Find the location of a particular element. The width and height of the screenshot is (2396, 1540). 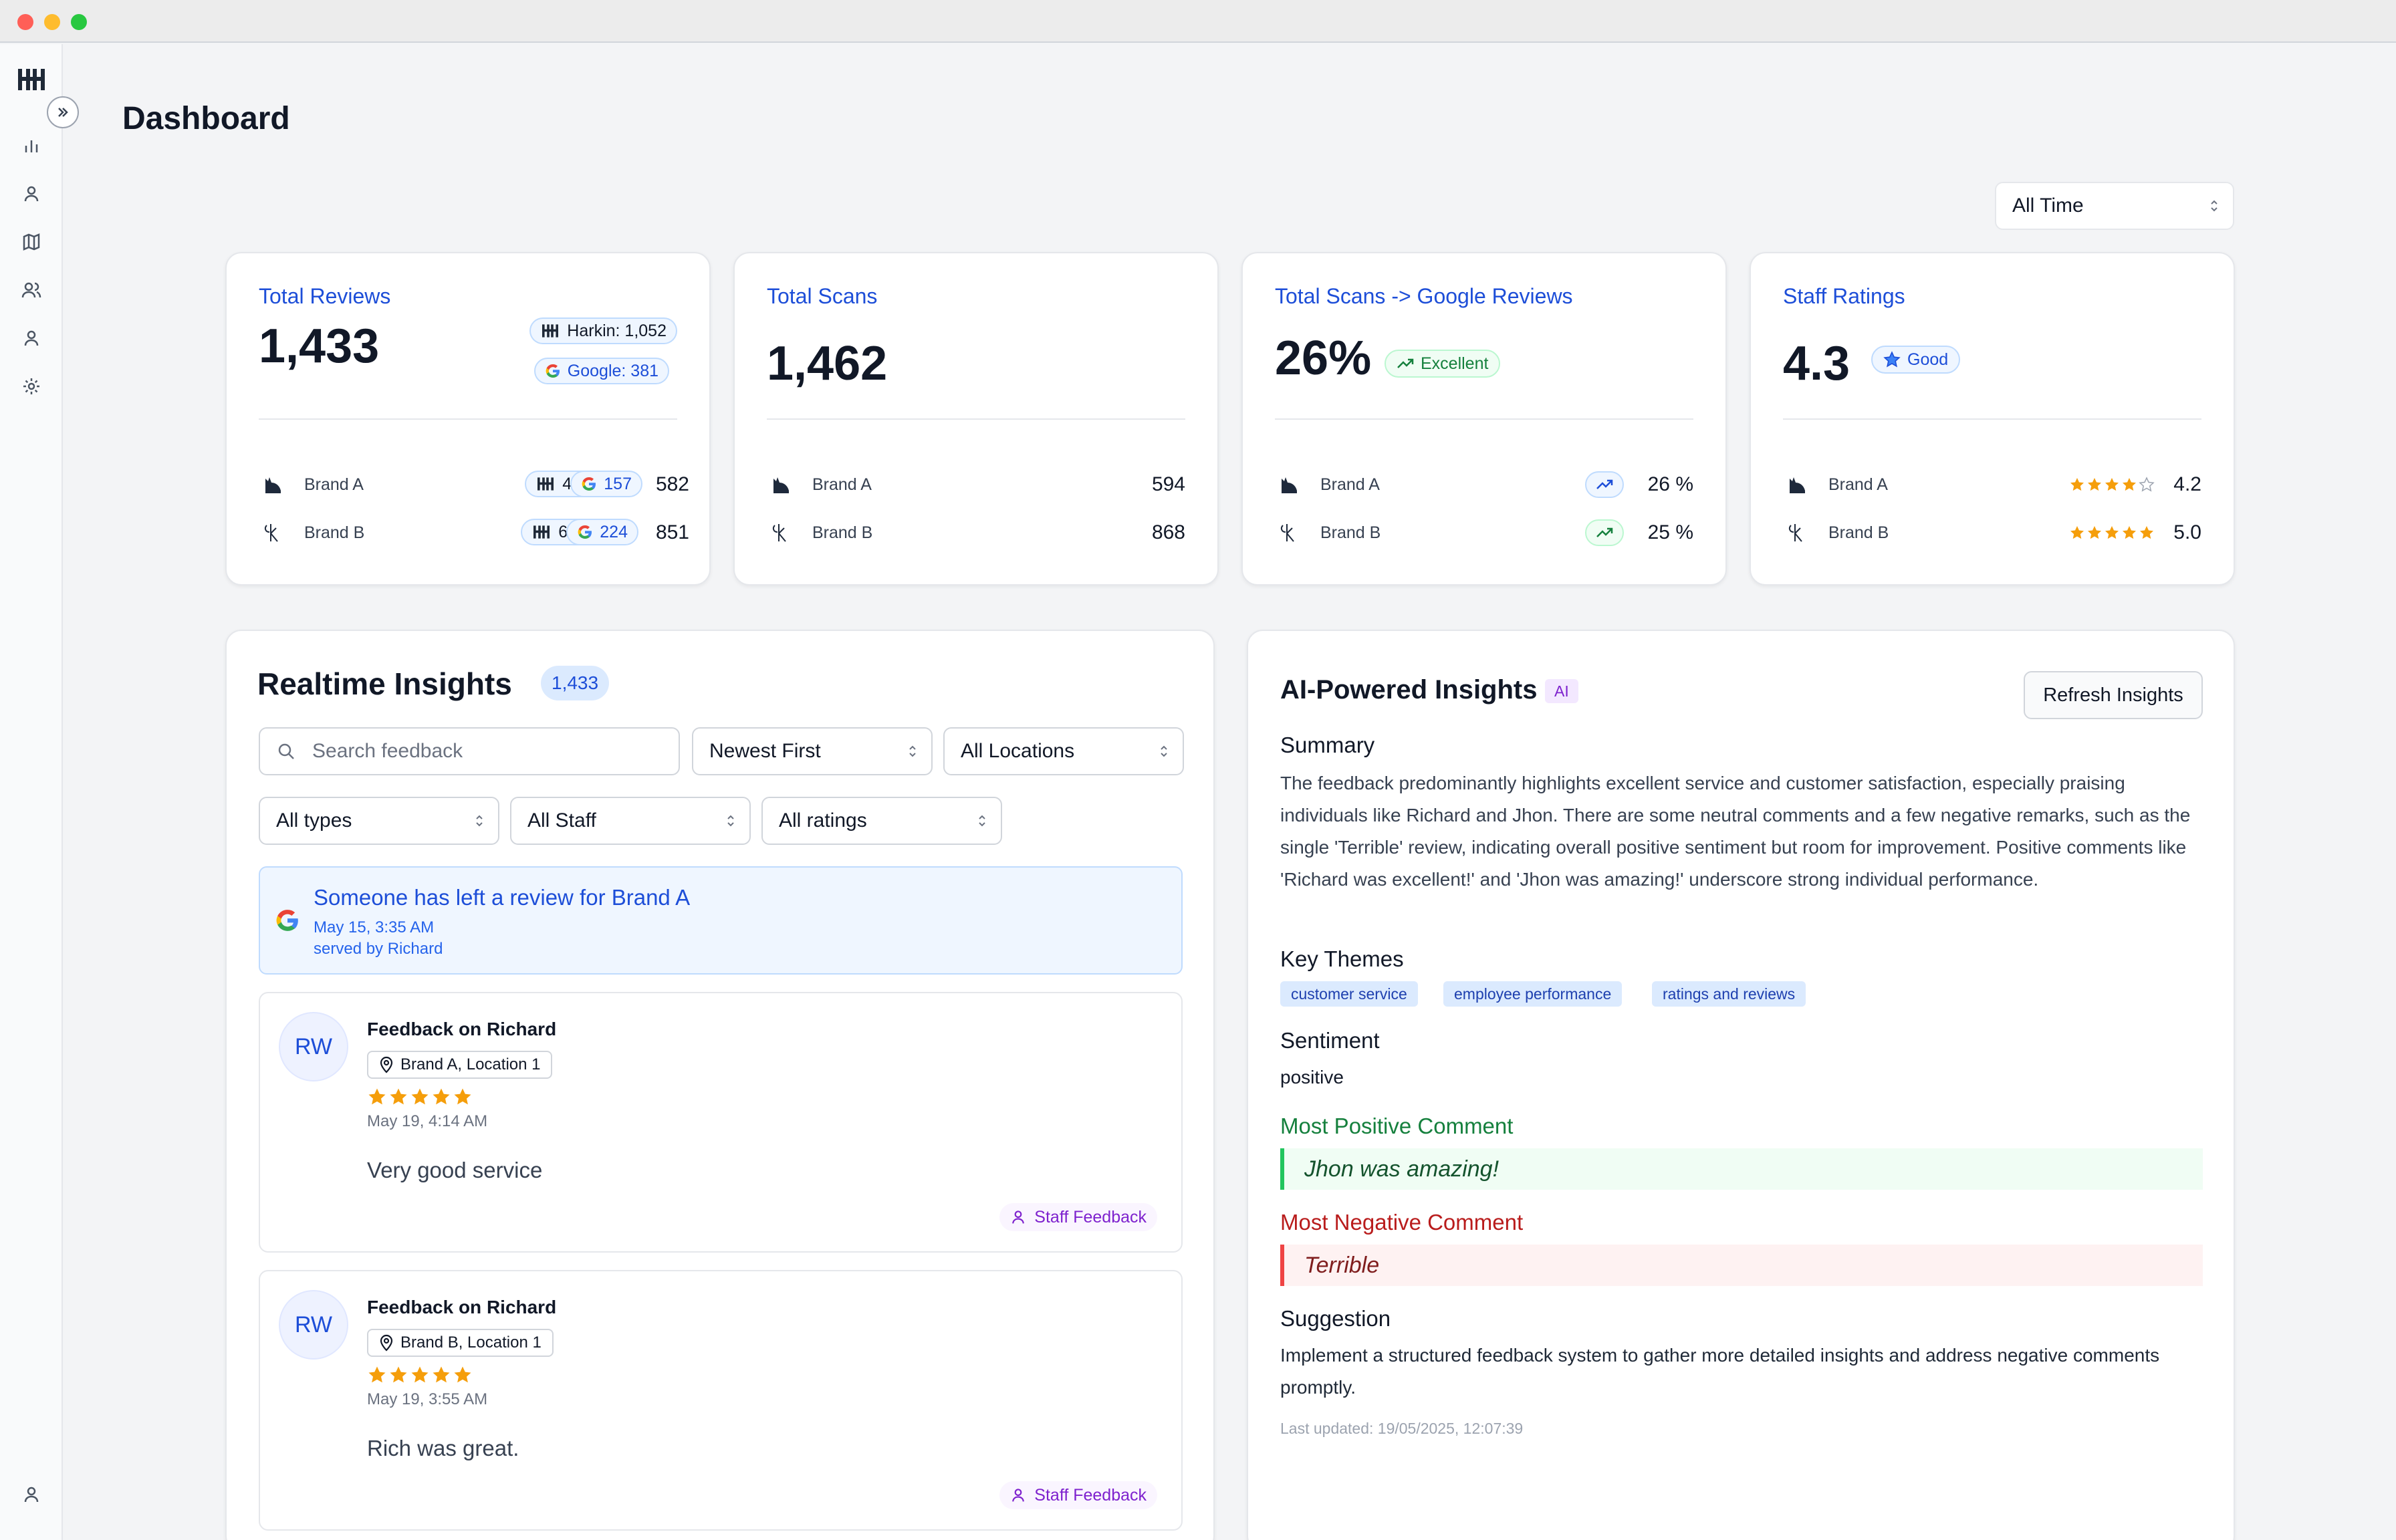

most-negative-label: Most Negative Comment is located at coordinates (1402, 1222).